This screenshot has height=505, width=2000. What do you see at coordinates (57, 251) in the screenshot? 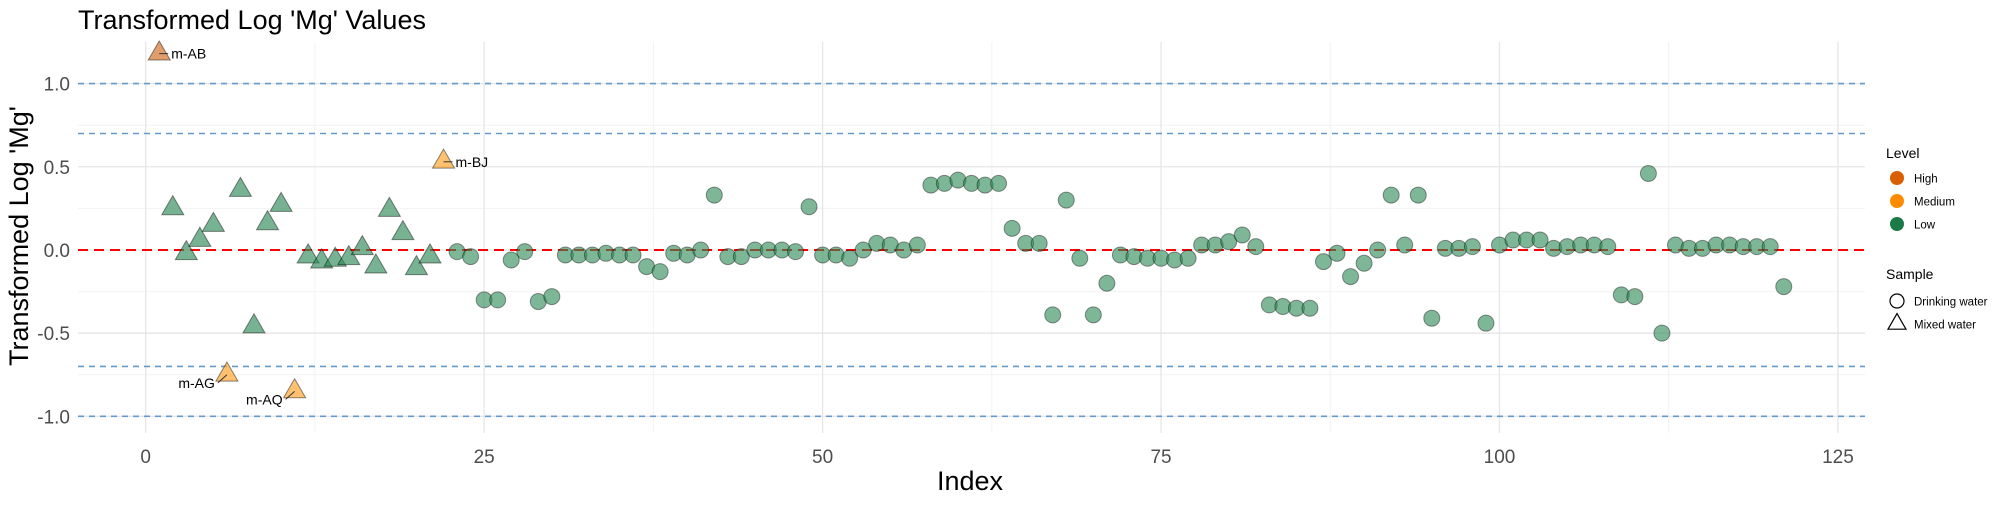
I see `y-tick-label: 0.0` at bounding box center [57, 251].